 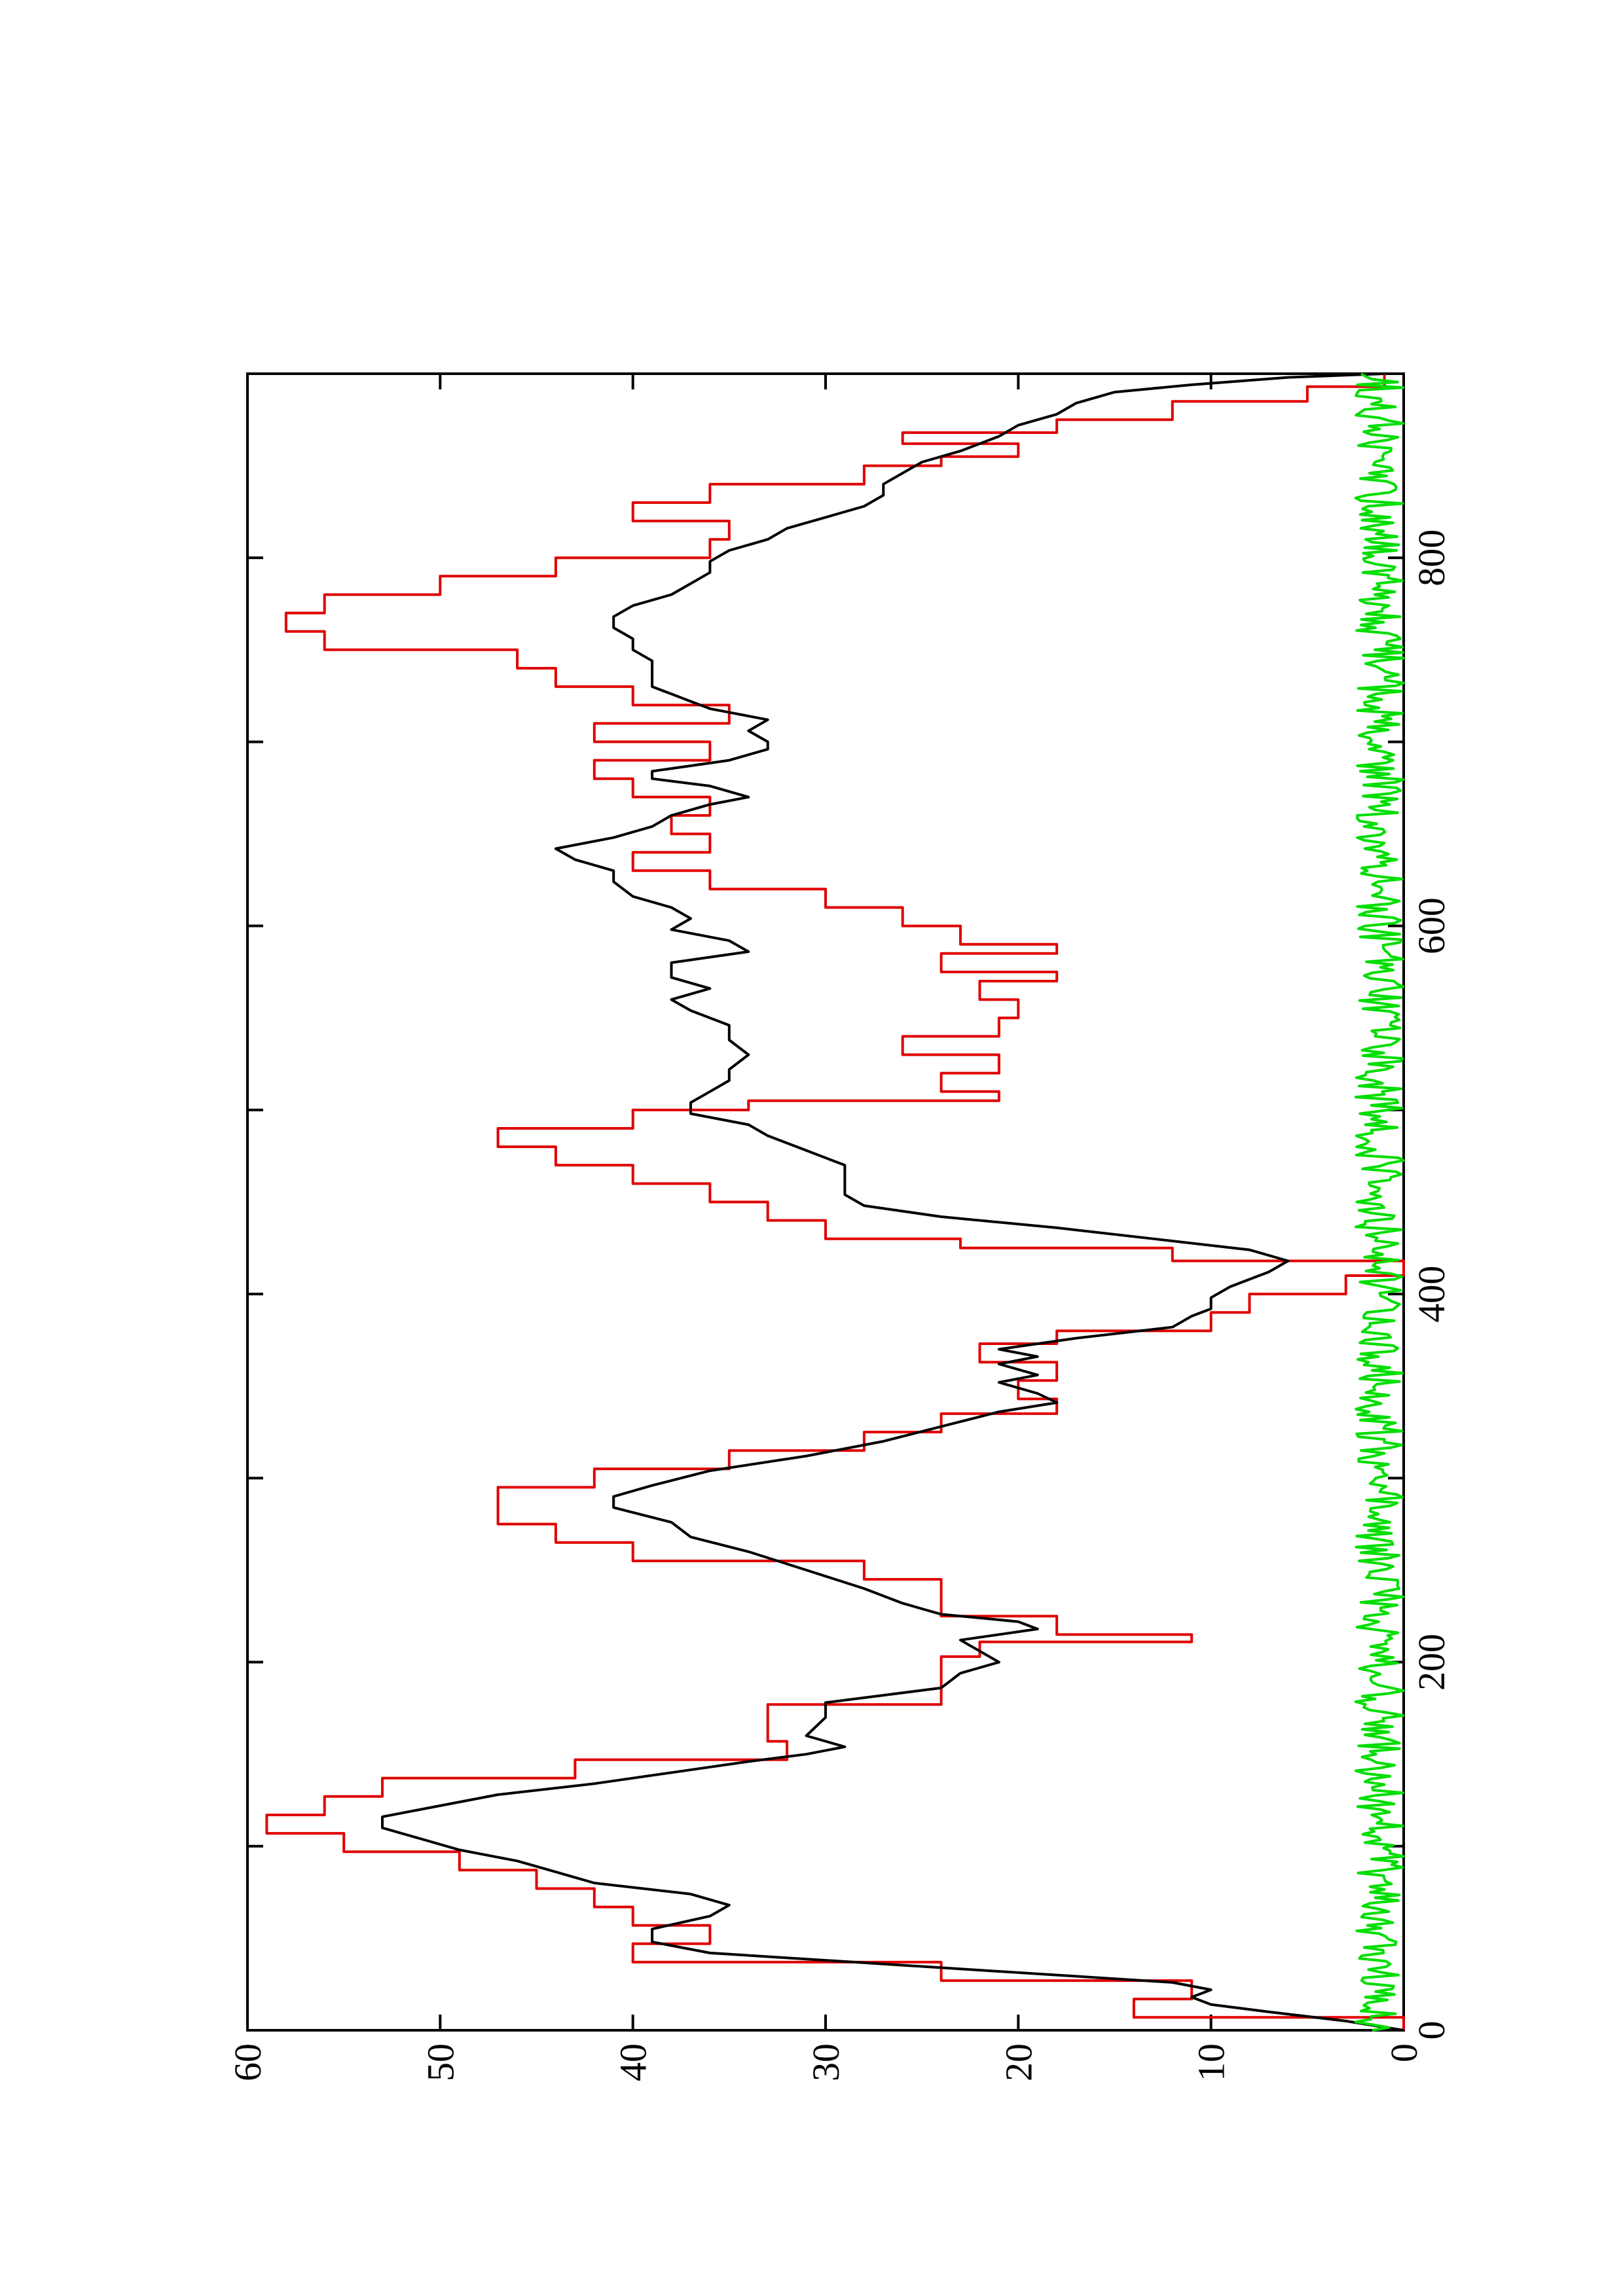 What do you see at coordinates (826, 2062) in the screenshot?
I see `y-tick-label: 30` at bounding box center [826, 2062].